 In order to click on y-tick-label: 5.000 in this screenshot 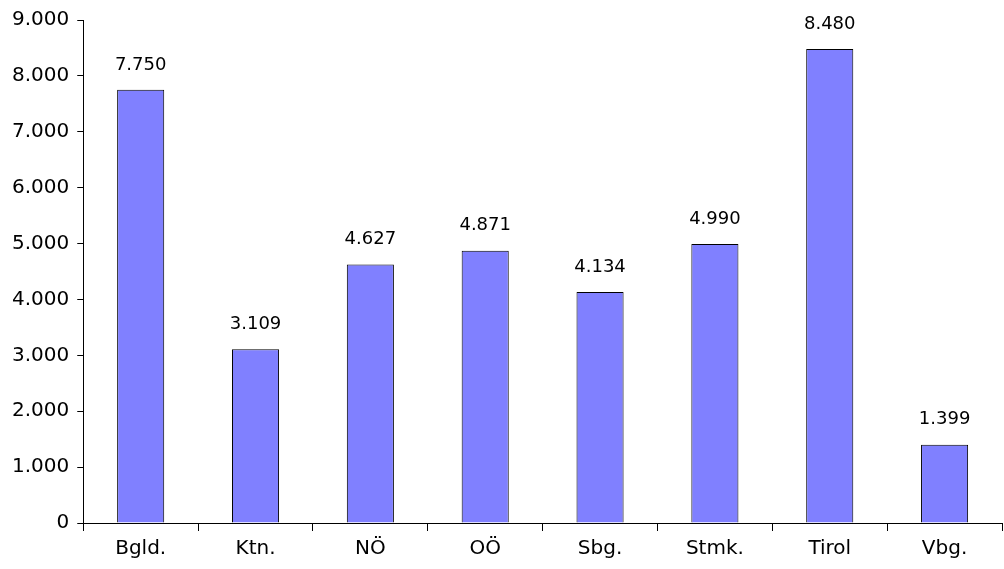, I will do `click(40, 241)`.